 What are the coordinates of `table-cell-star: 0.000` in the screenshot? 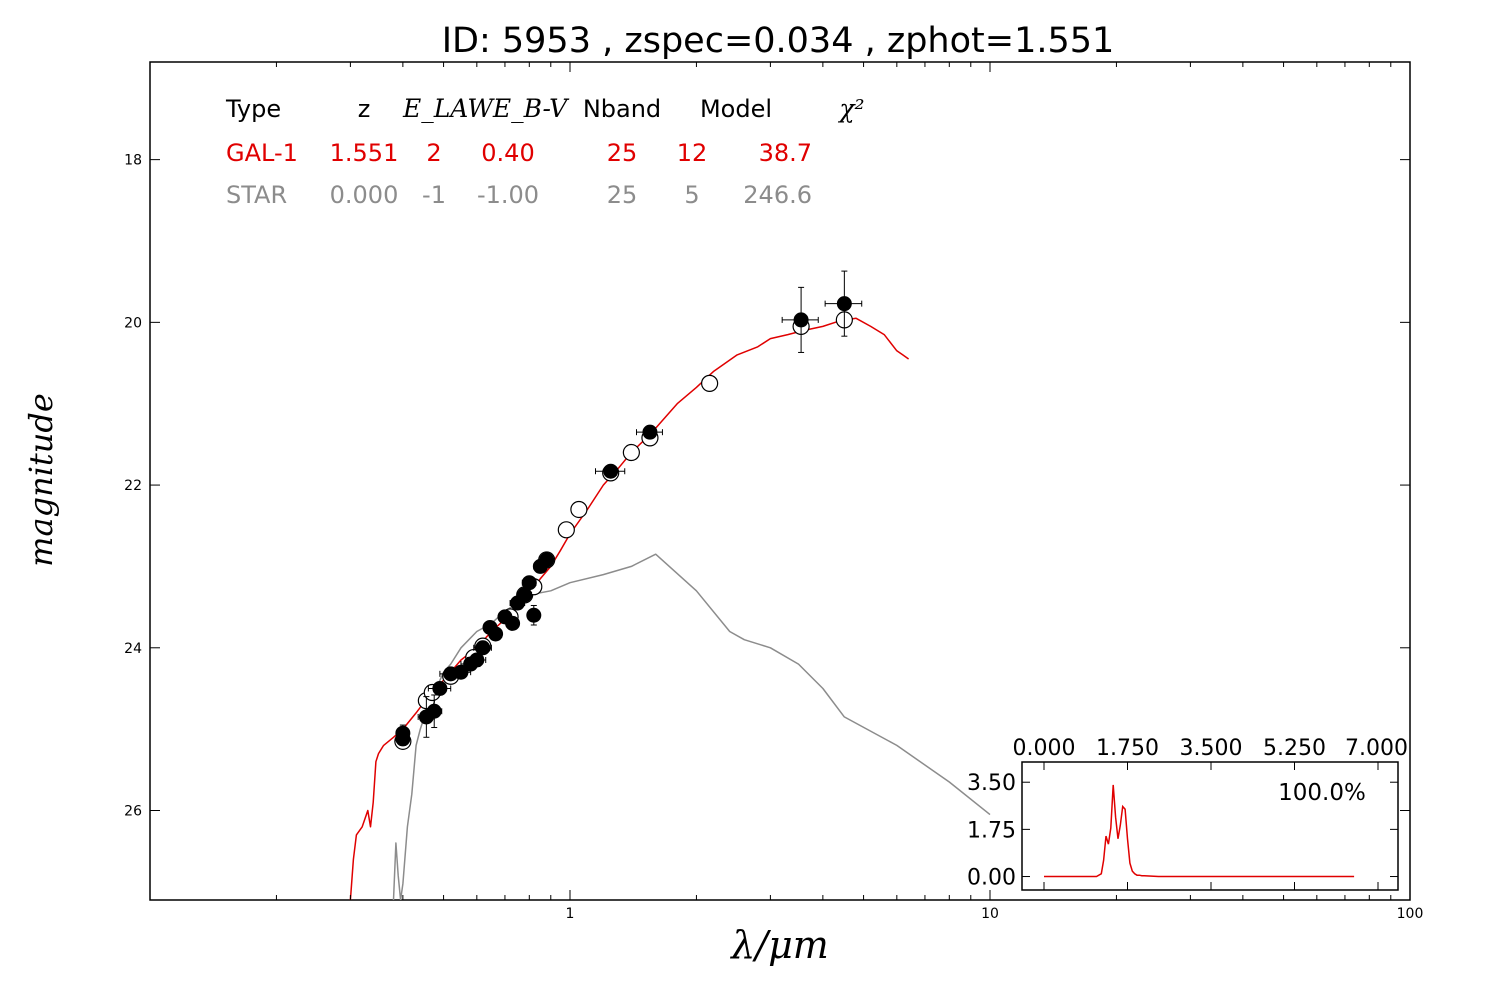 It's located at (364, 195).